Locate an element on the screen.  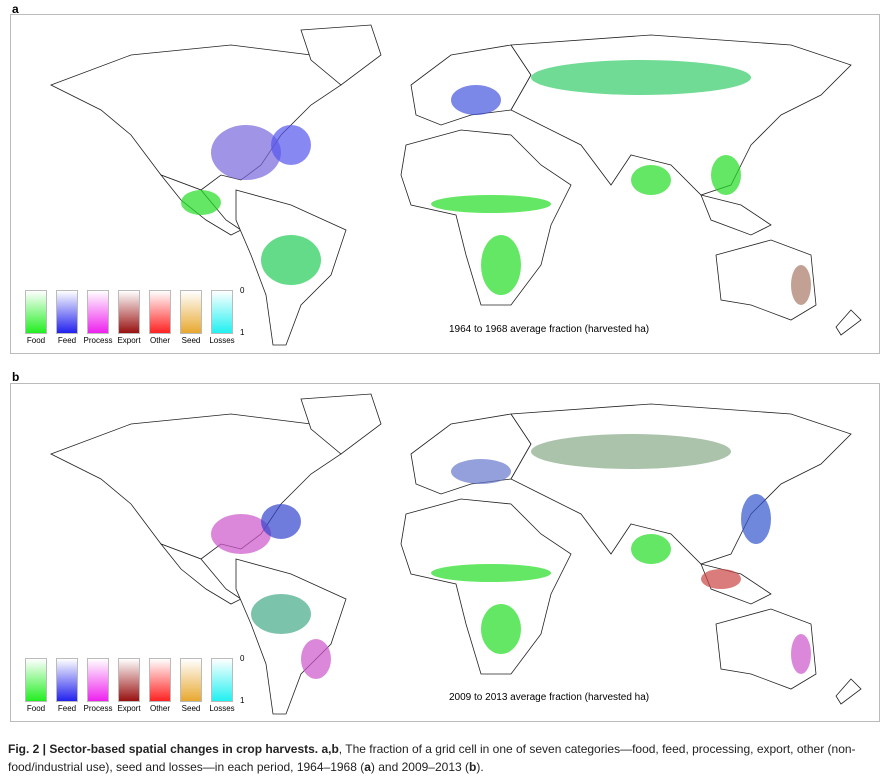
landmass-central-america is located at coordinates (200, 574).